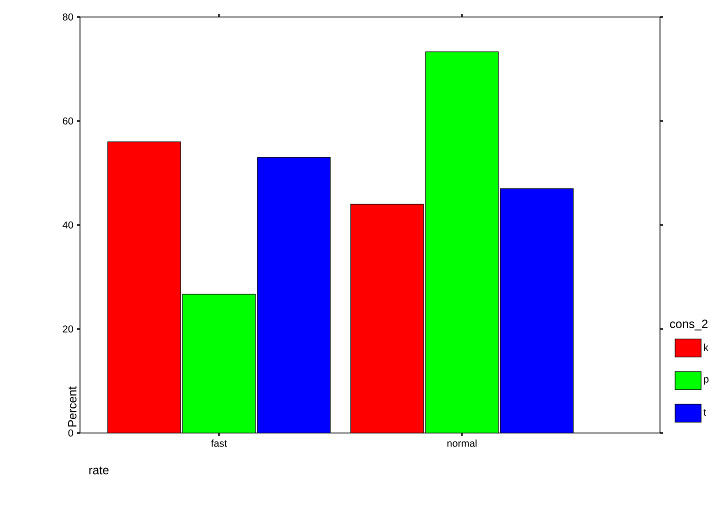  I want to click on x-tick-label: normal, so click(462, 443).